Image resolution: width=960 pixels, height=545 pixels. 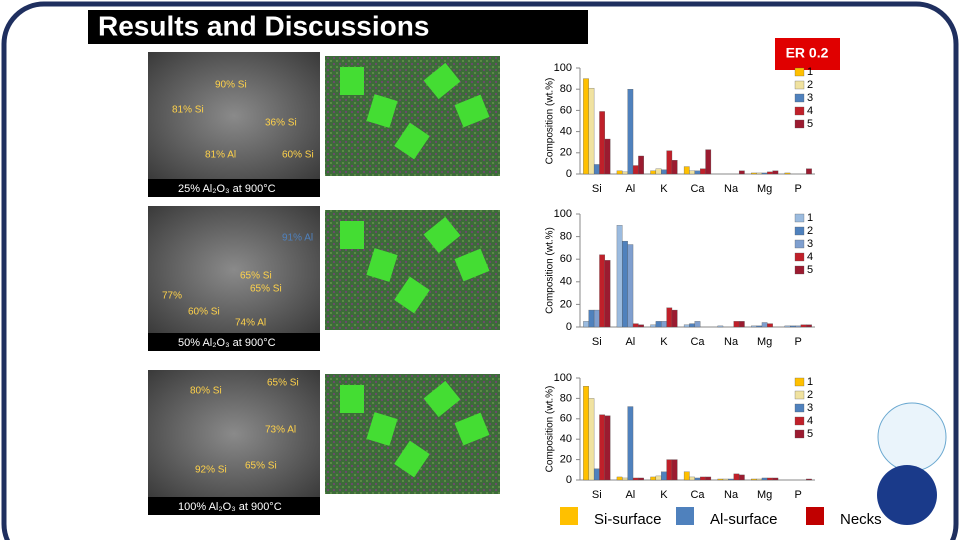 What do you see at coordinates (211, 470) in the screenshot?
I see `image-label: 92% Si` at bounding box center [211, 470].